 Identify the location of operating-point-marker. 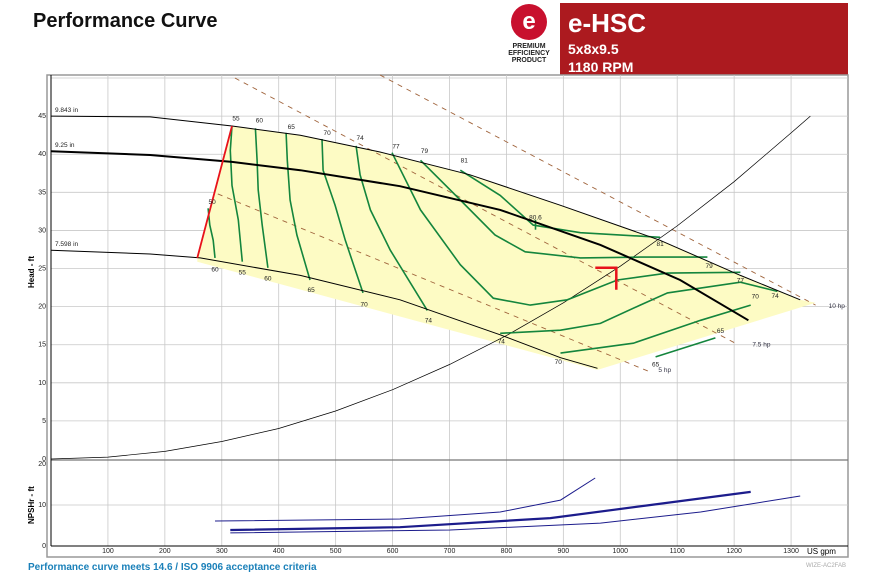
(606, 278).